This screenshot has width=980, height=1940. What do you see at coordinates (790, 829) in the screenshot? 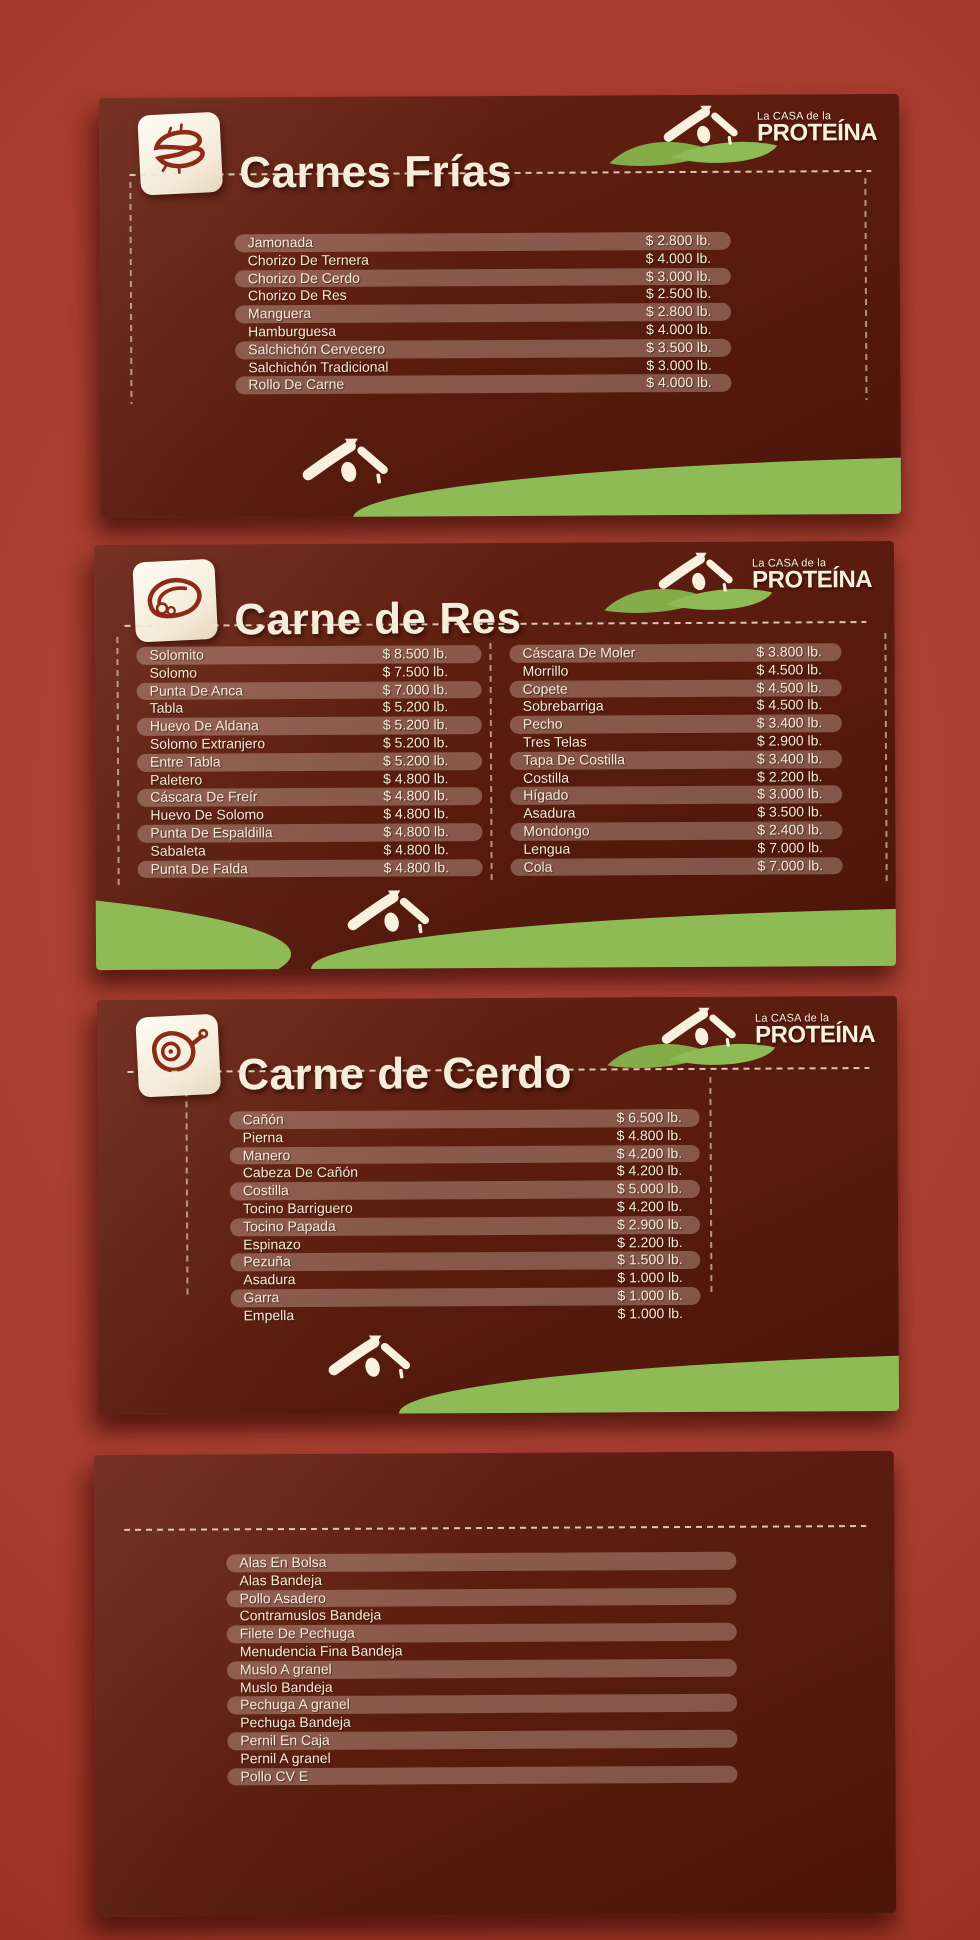
I see `item-price: $ 2.400 lb.` at bounding box center [790, 829].